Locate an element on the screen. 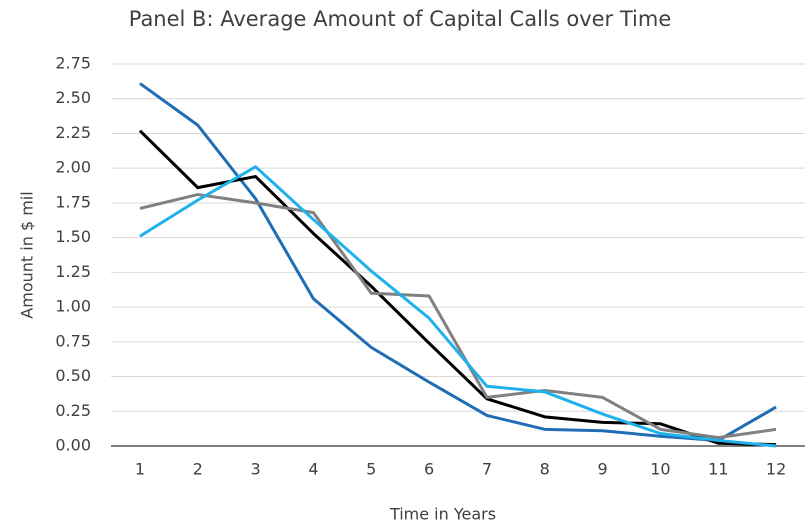 Image resolution: width=806 pixels, height=530 pixels. x-tick-label: 3 is located at coordinates (255, 469).